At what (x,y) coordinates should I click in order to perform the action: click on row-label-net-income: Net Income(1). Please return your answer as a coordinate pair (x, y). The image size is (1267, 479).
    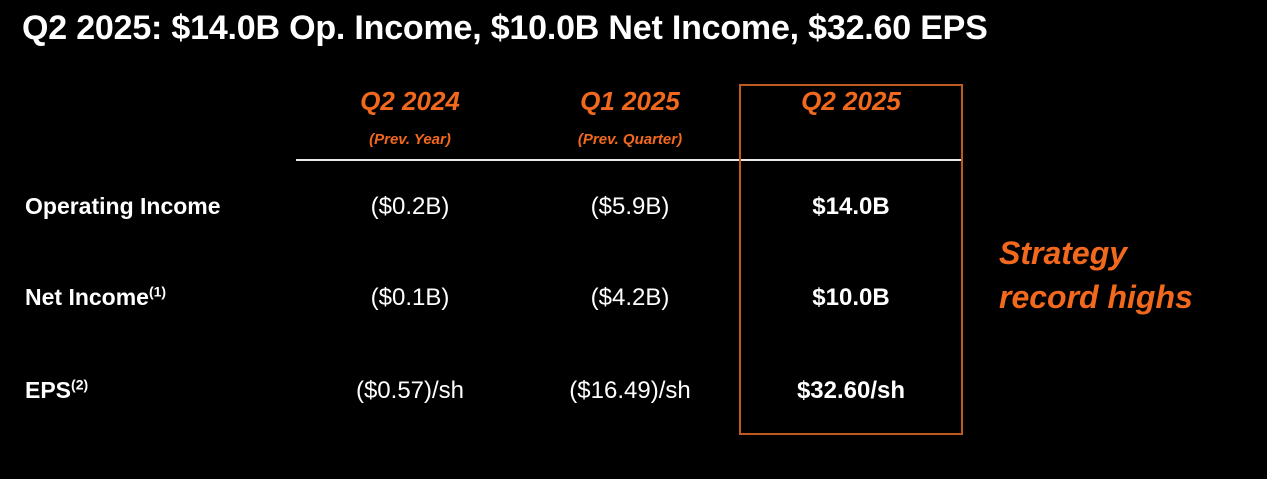
    Looking at the image, I should click on (95, 297).